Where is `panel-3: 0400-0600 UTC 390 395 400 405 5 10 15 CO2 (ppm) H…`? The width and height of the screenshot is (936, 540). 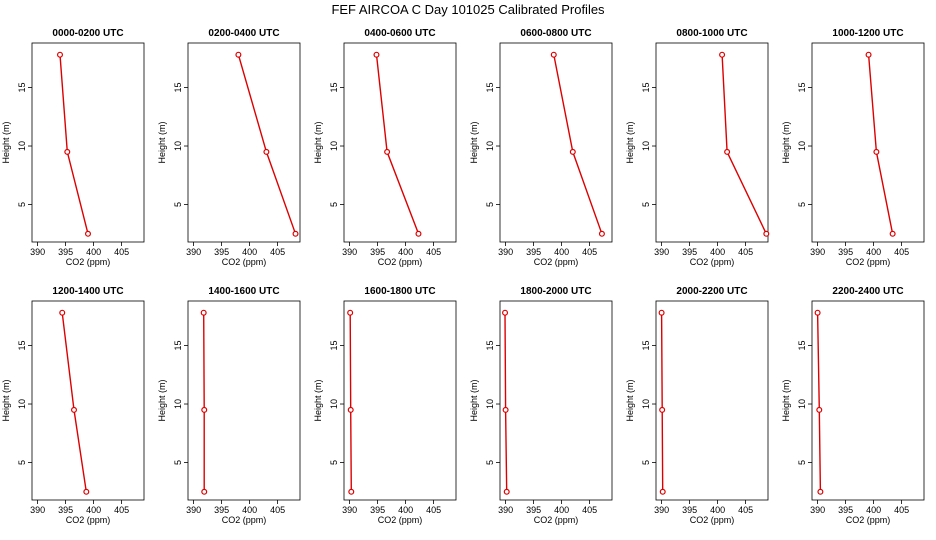
panel-3: 0400-0600 UTC 390 395 400 405 5 10 15 CO2 (ppm) H… is located at coordinates (385, 147).